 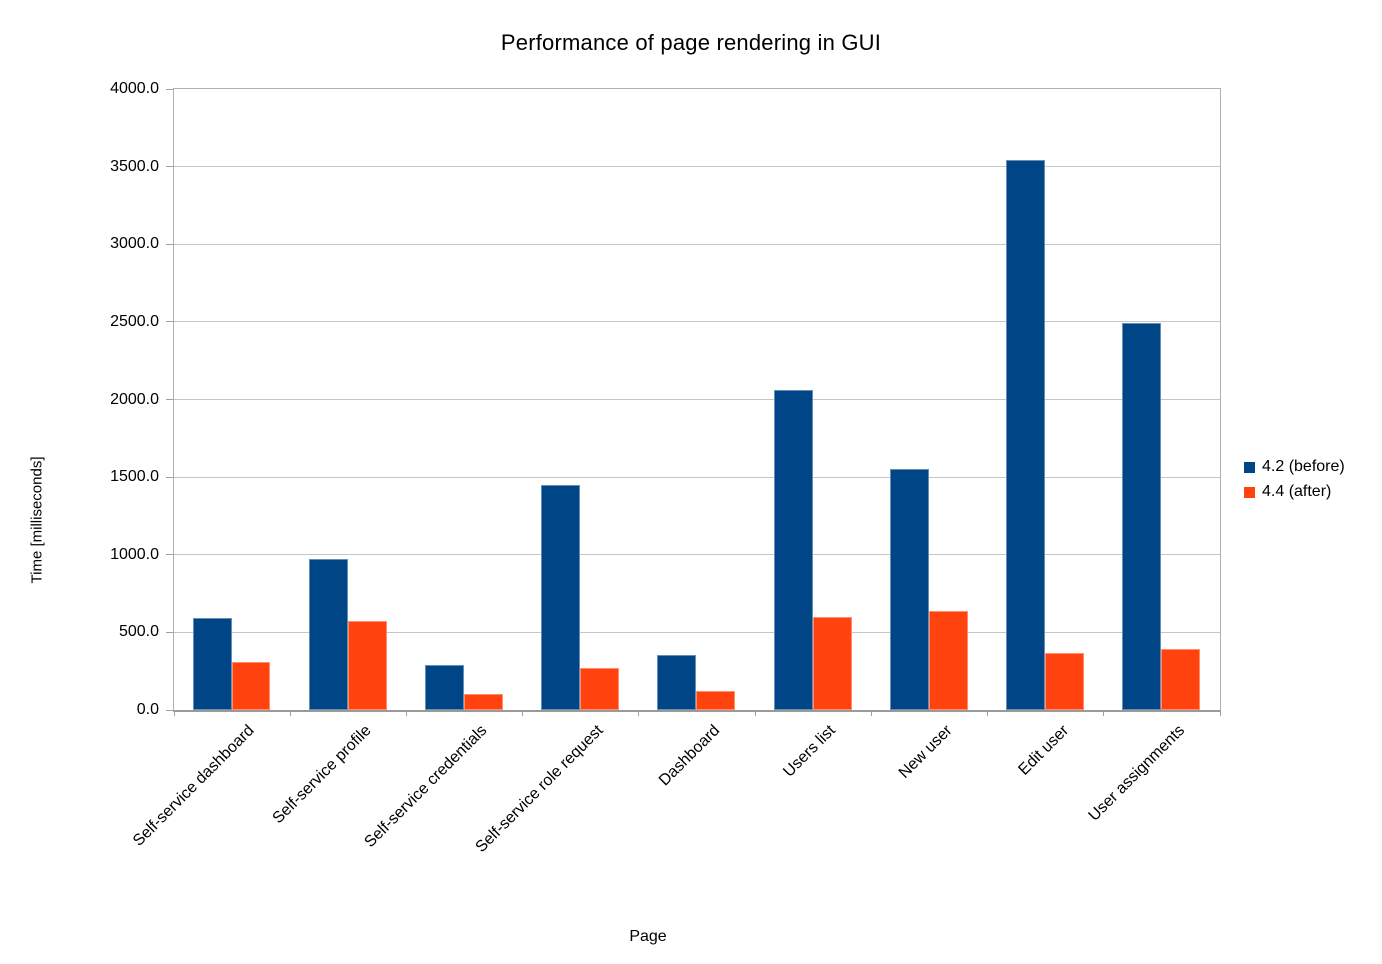 What do you see at coordinates (134, 88) in the screenshot?
I see `y-tick-label: 4000.0` at bounding box center [134, 88].